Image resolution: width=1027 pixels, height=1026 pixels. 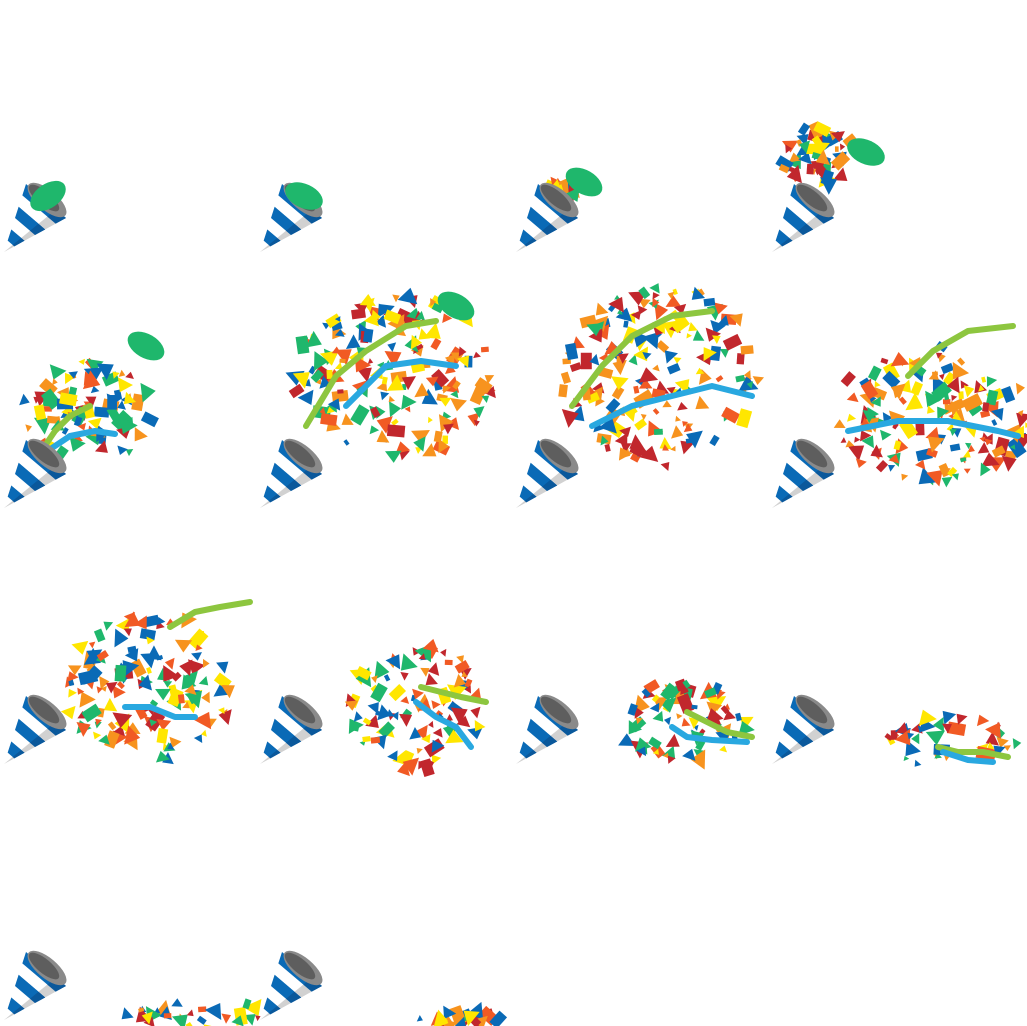 What do you see at coordinates (453, 694) in the screenshot?
I see `streamer-green` at bounding box center [453, 694].